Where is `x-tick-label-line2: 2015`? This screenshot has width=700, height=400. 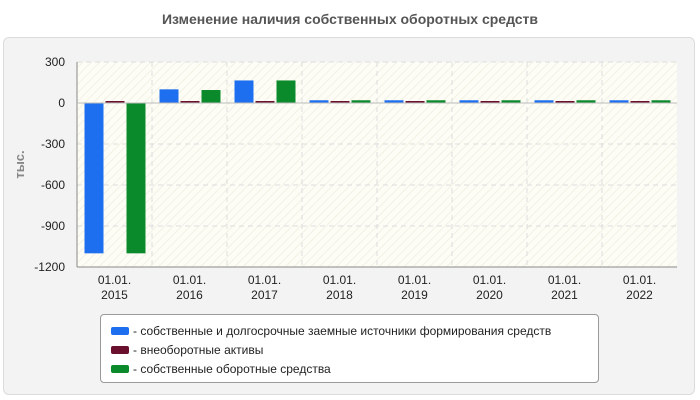 x-tick-label-line2: 2015 is located at coordinates (114, 295).